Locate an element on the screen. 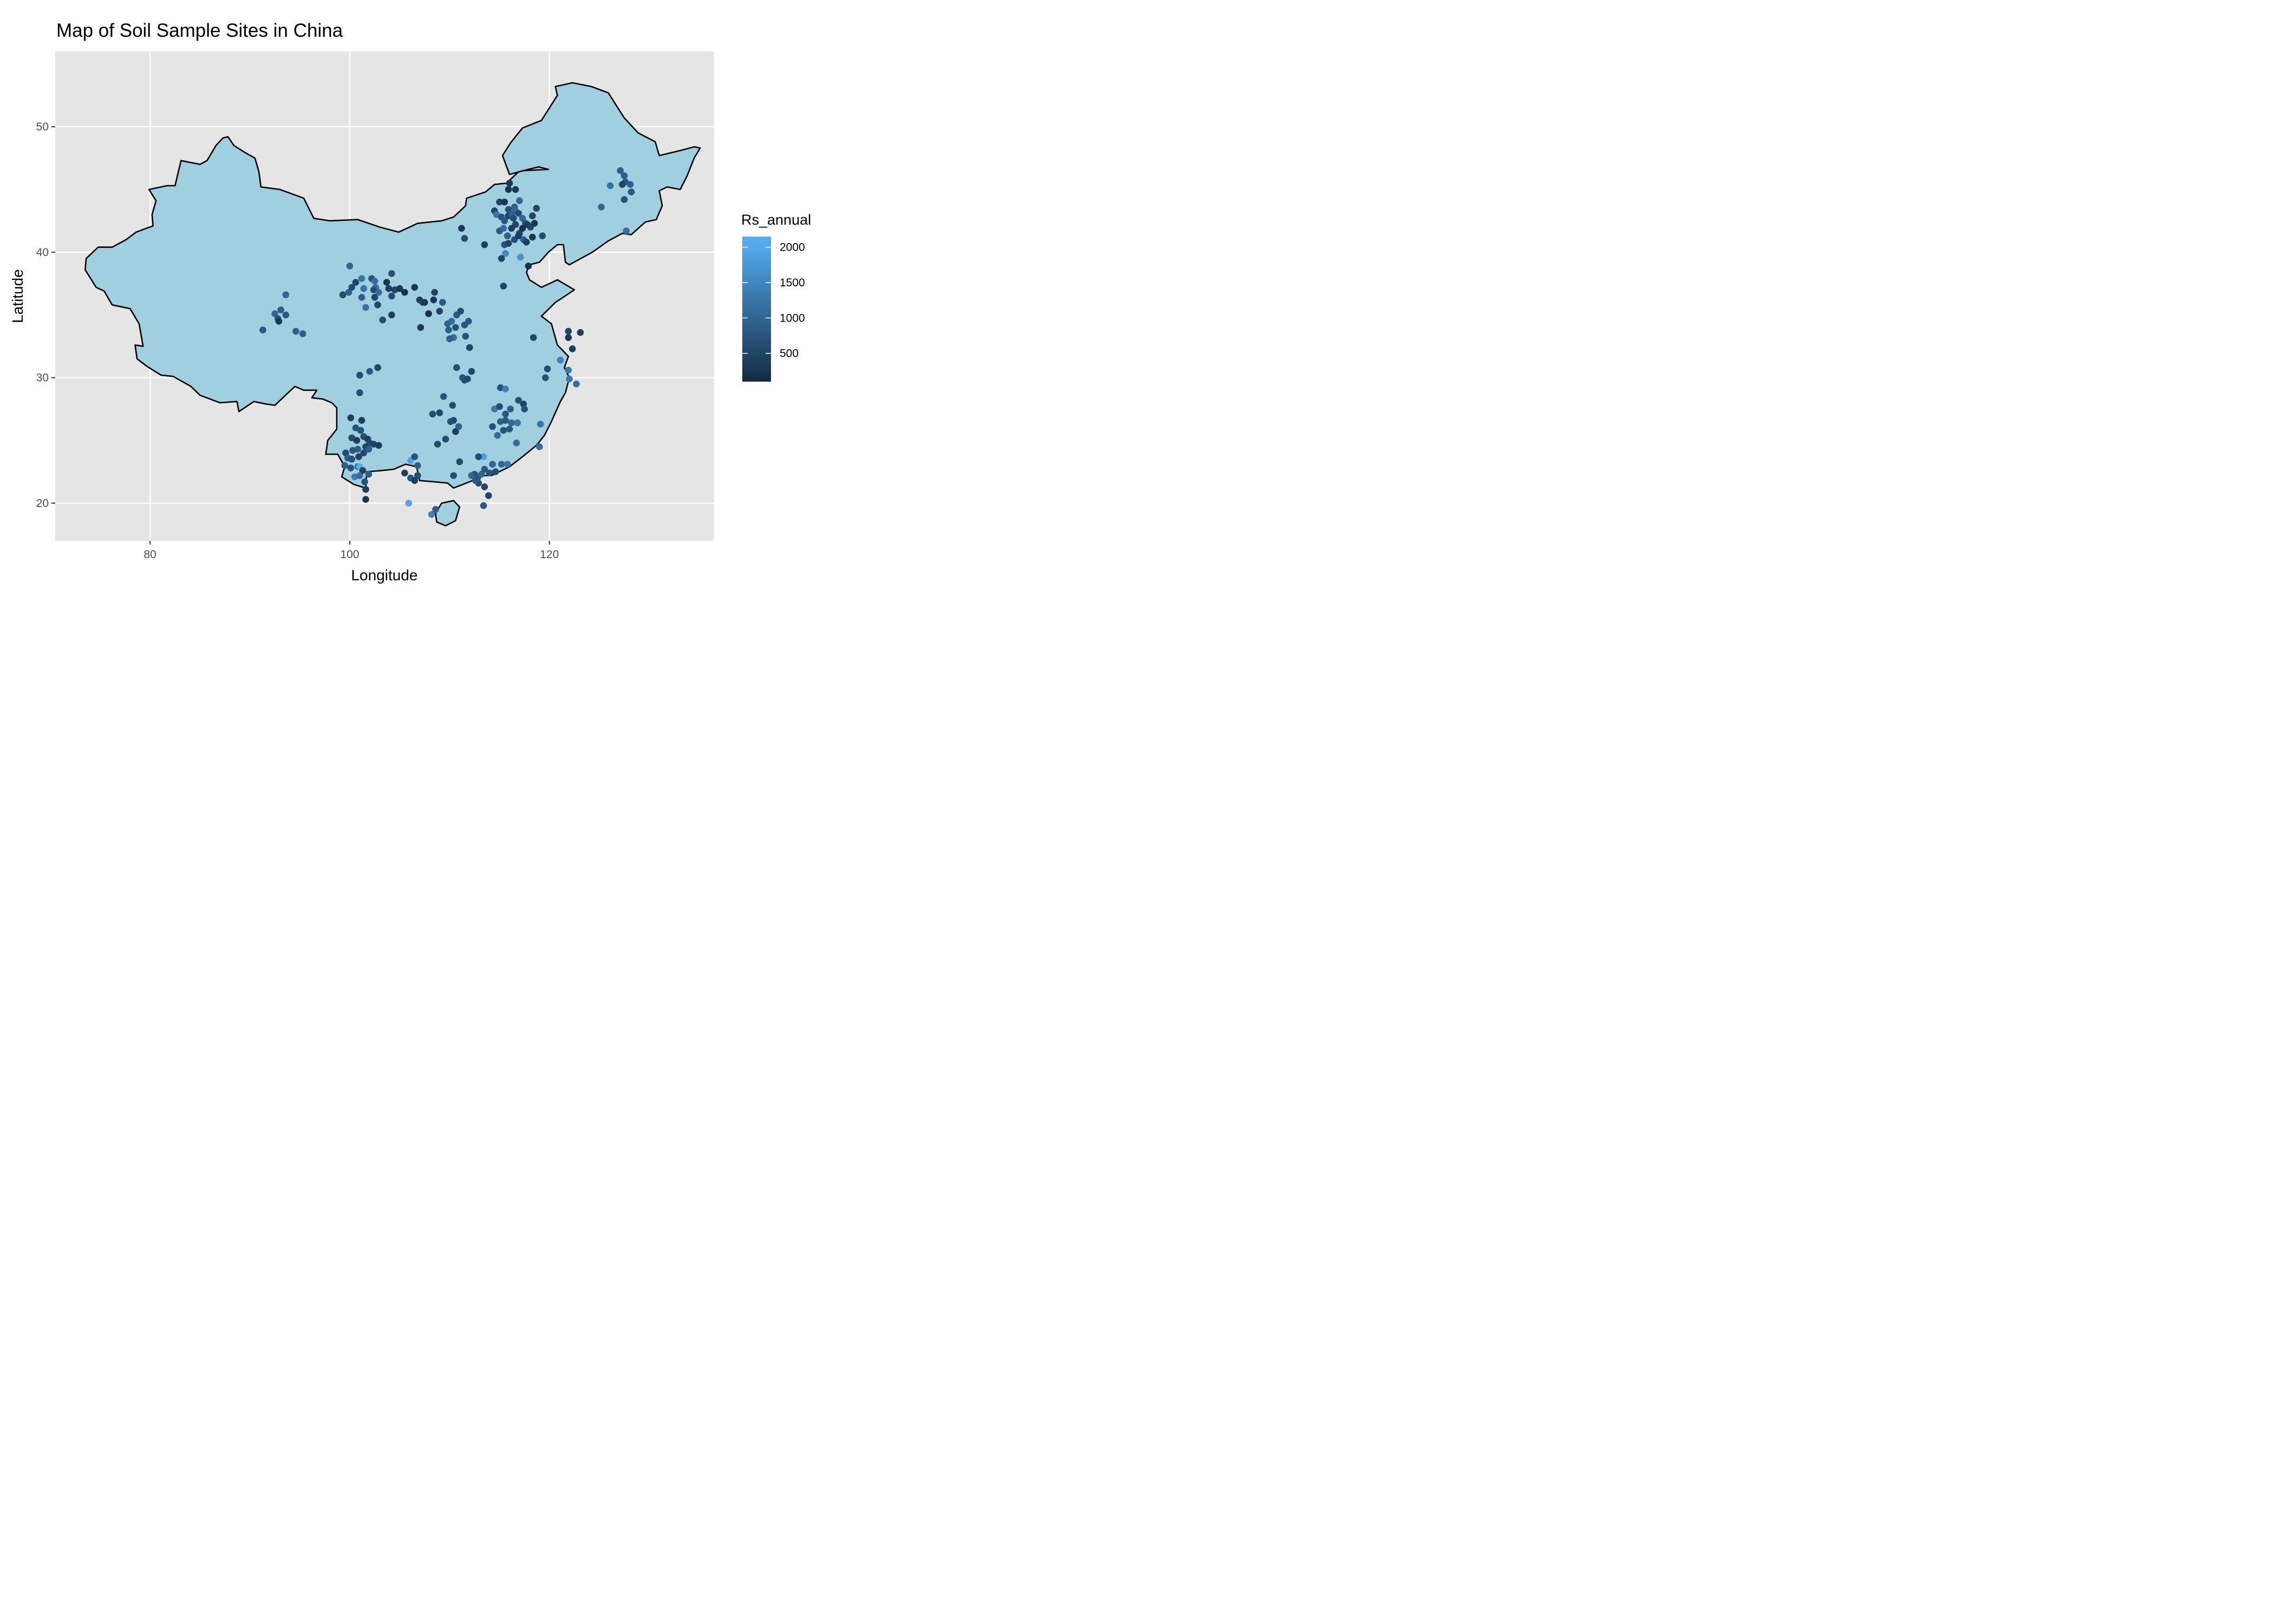  sample-site-points is located at coordinates (447, 343).